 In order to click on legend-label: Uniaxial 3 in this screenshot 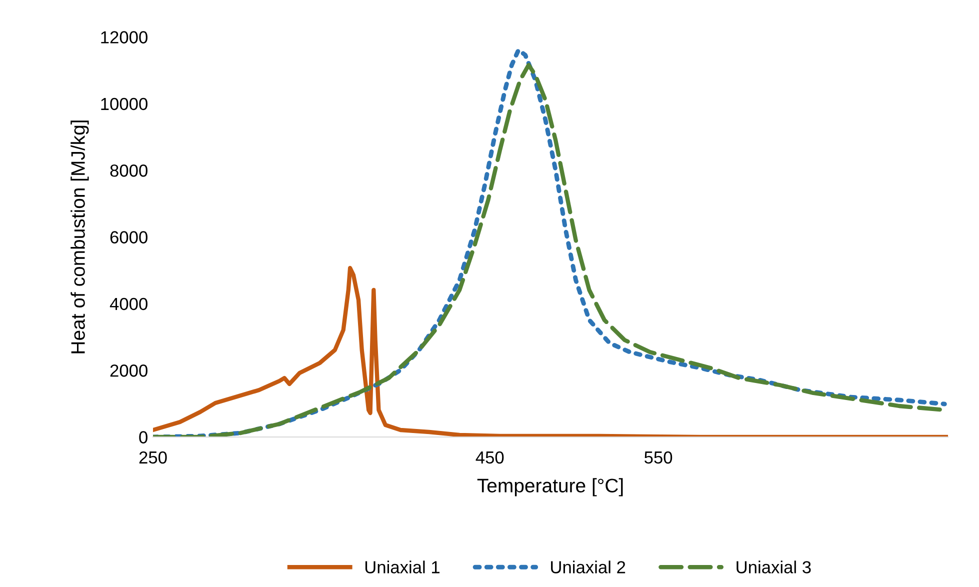, I will do `click(773, 567)`.